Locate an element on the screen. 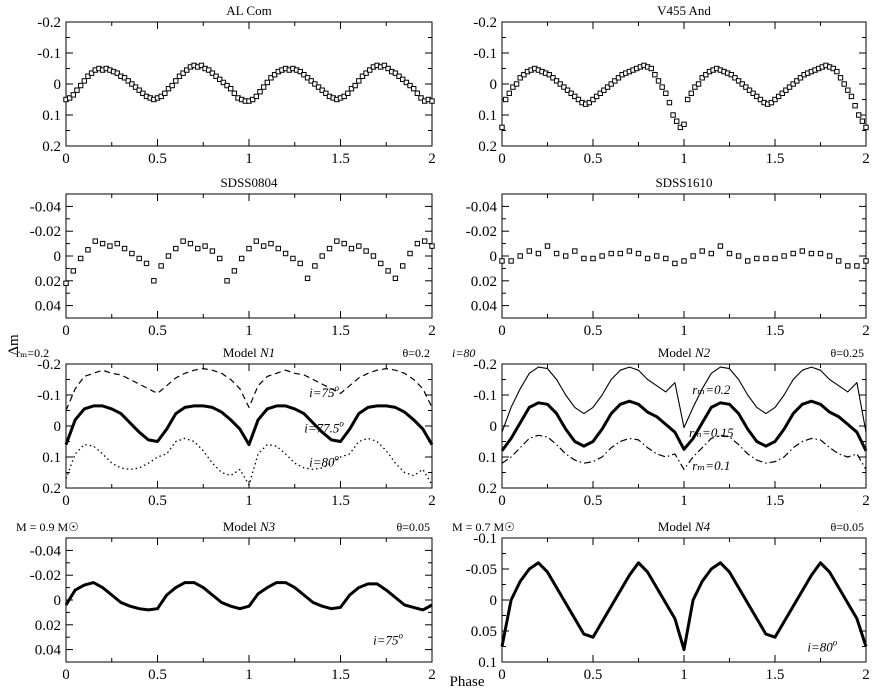  x-tick-label: 1.5 is located at coordinates (340, 159).